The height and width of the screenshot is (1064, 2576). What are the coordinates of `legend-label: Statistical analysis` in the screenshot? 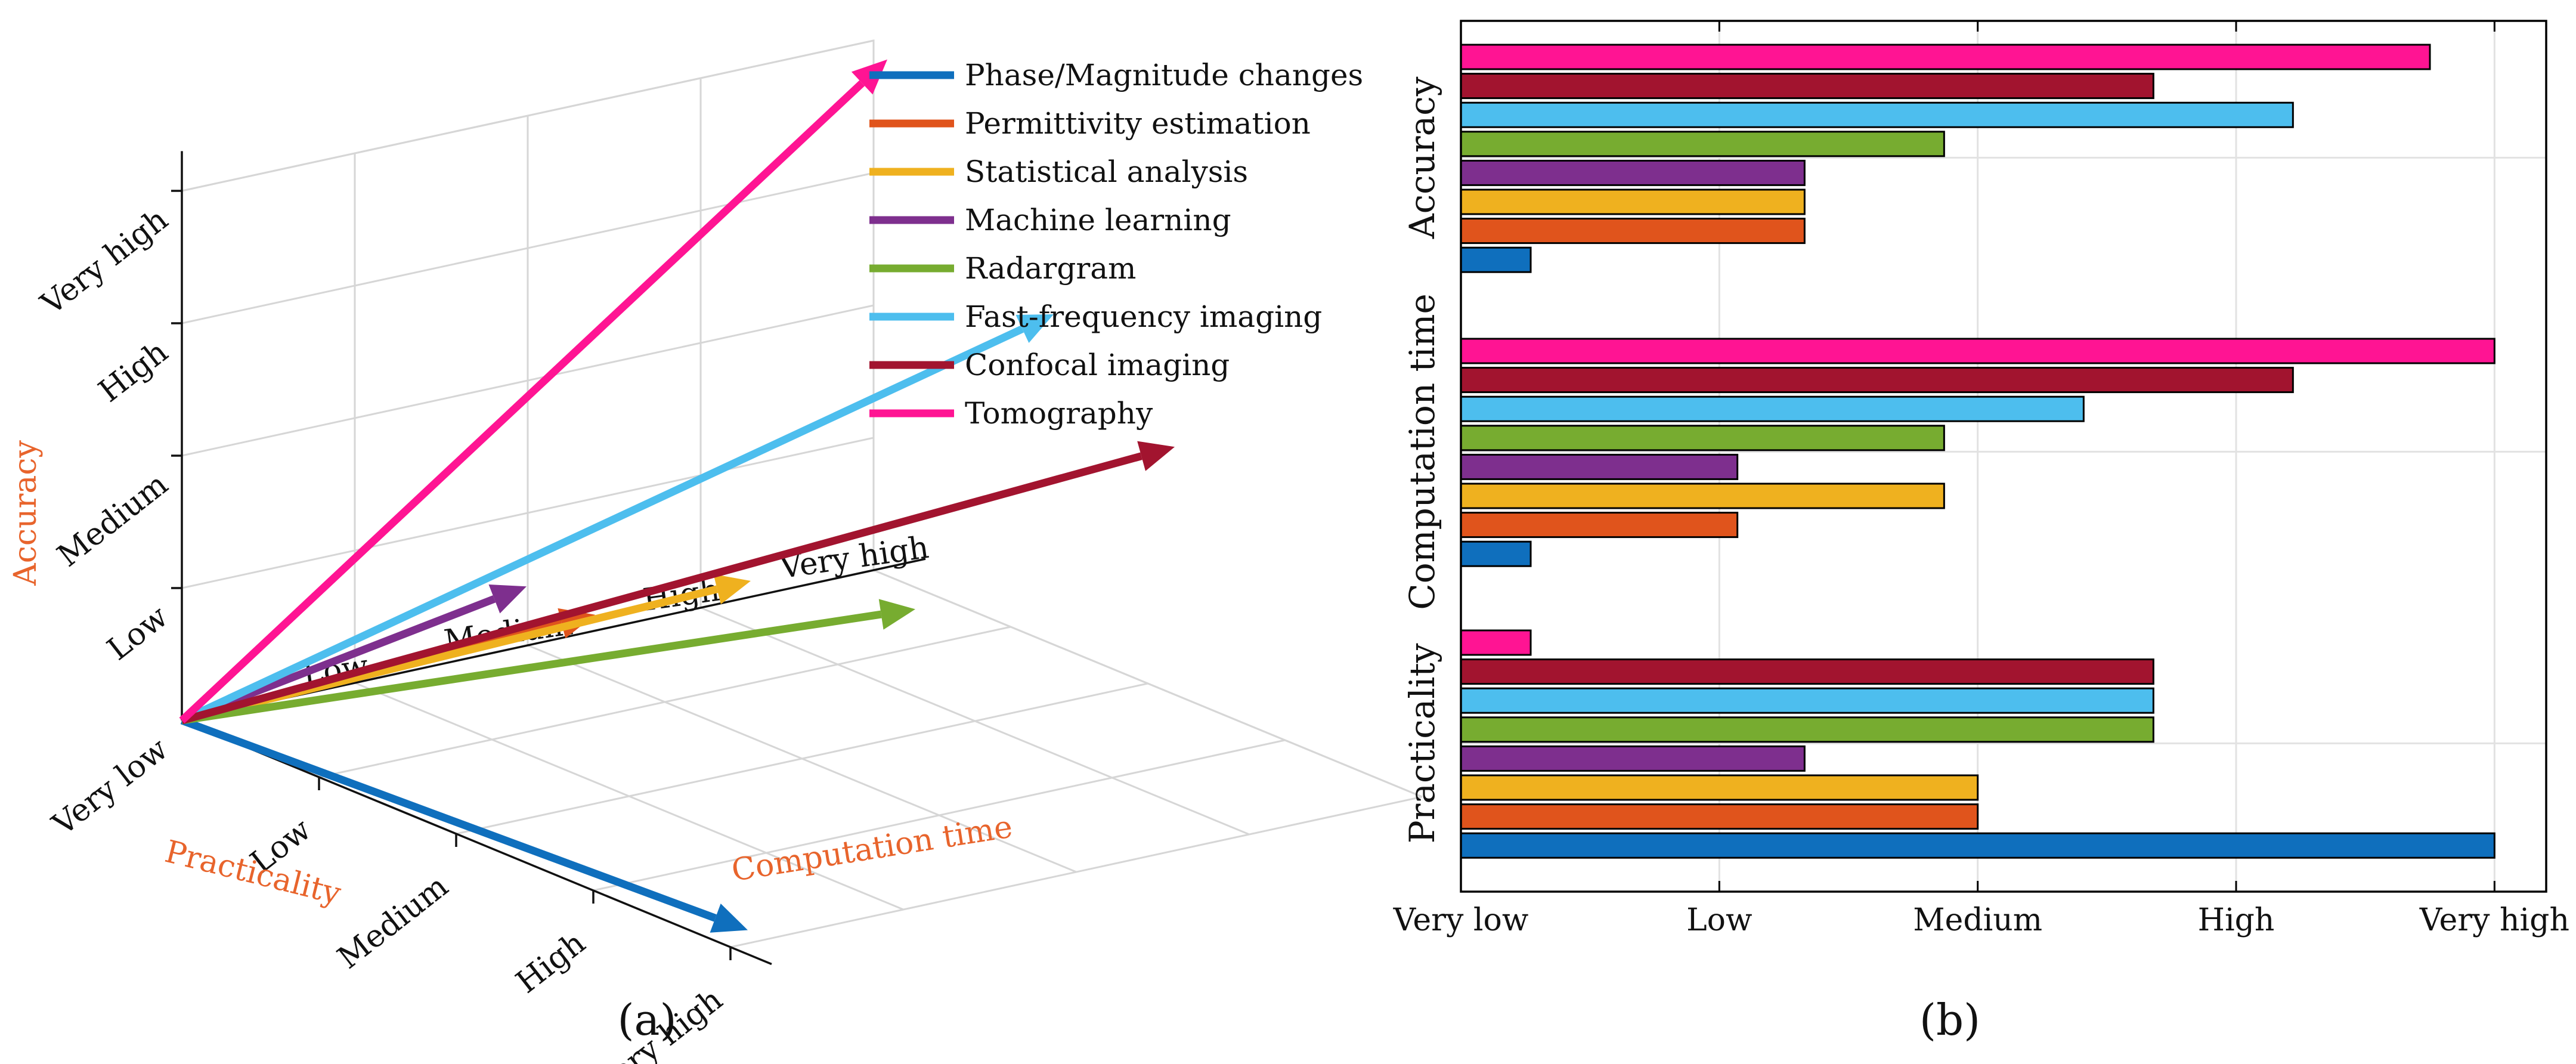 It's located at (1106, 171).